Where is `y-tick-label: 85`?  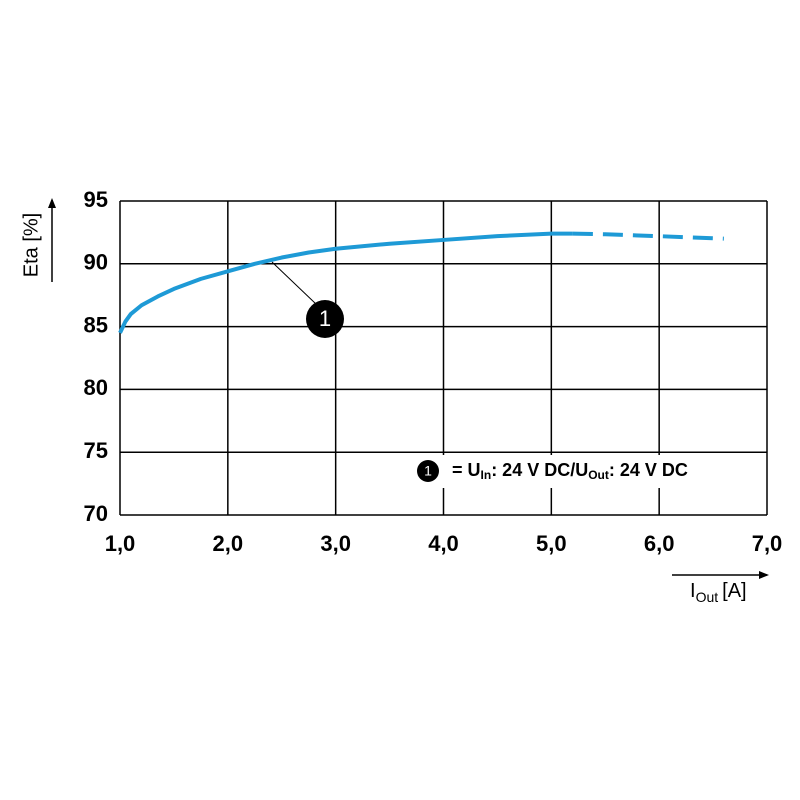
y-tick-label: 85 is located at coordinates (96, 324).